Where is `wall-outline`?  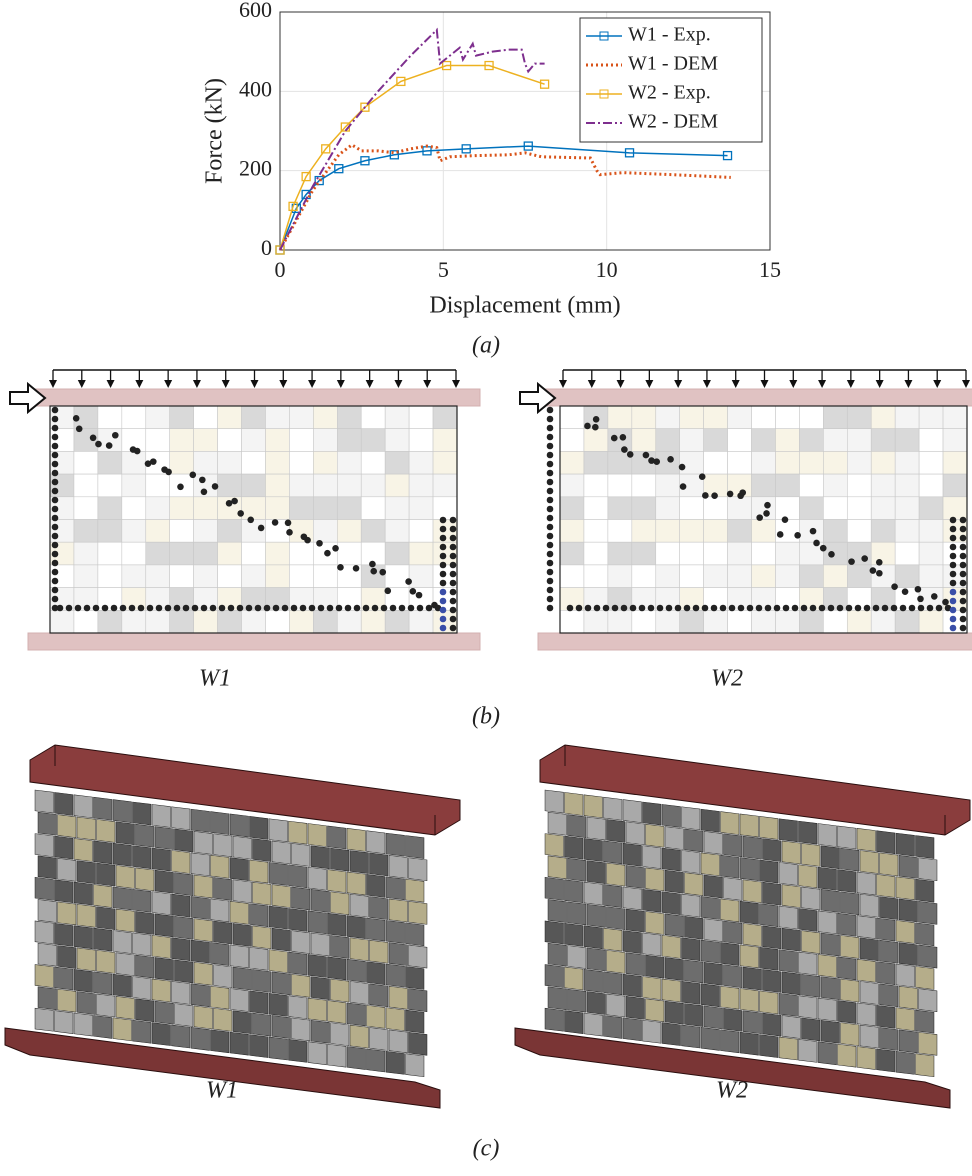
wall-outline is located at coordinates (253, 519).